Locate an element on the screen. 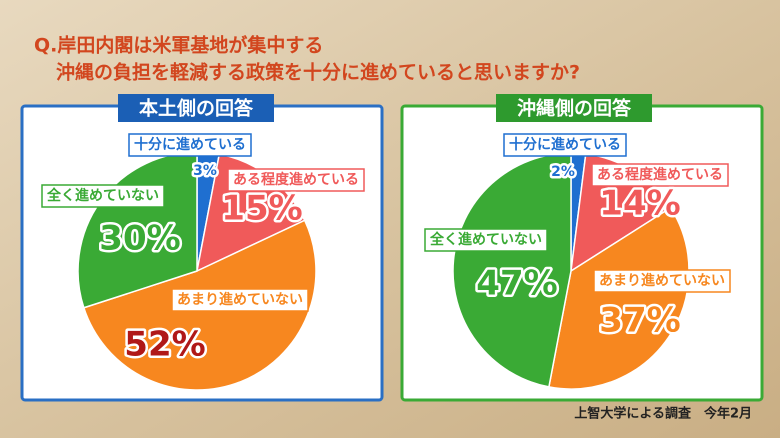  question-line: 沖縄の負担を軽減する政策を十分に進めていると思いますか? is located at coordinates (318, 72).